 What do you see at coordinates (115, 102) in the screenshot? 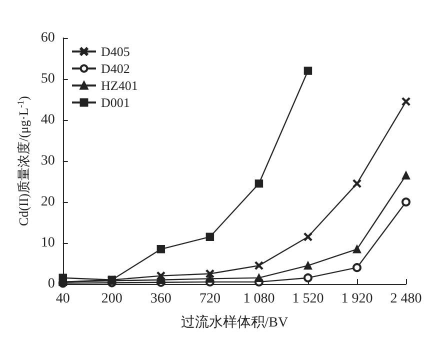
I see `legend-label: D001` at bounding box center [115, 102].